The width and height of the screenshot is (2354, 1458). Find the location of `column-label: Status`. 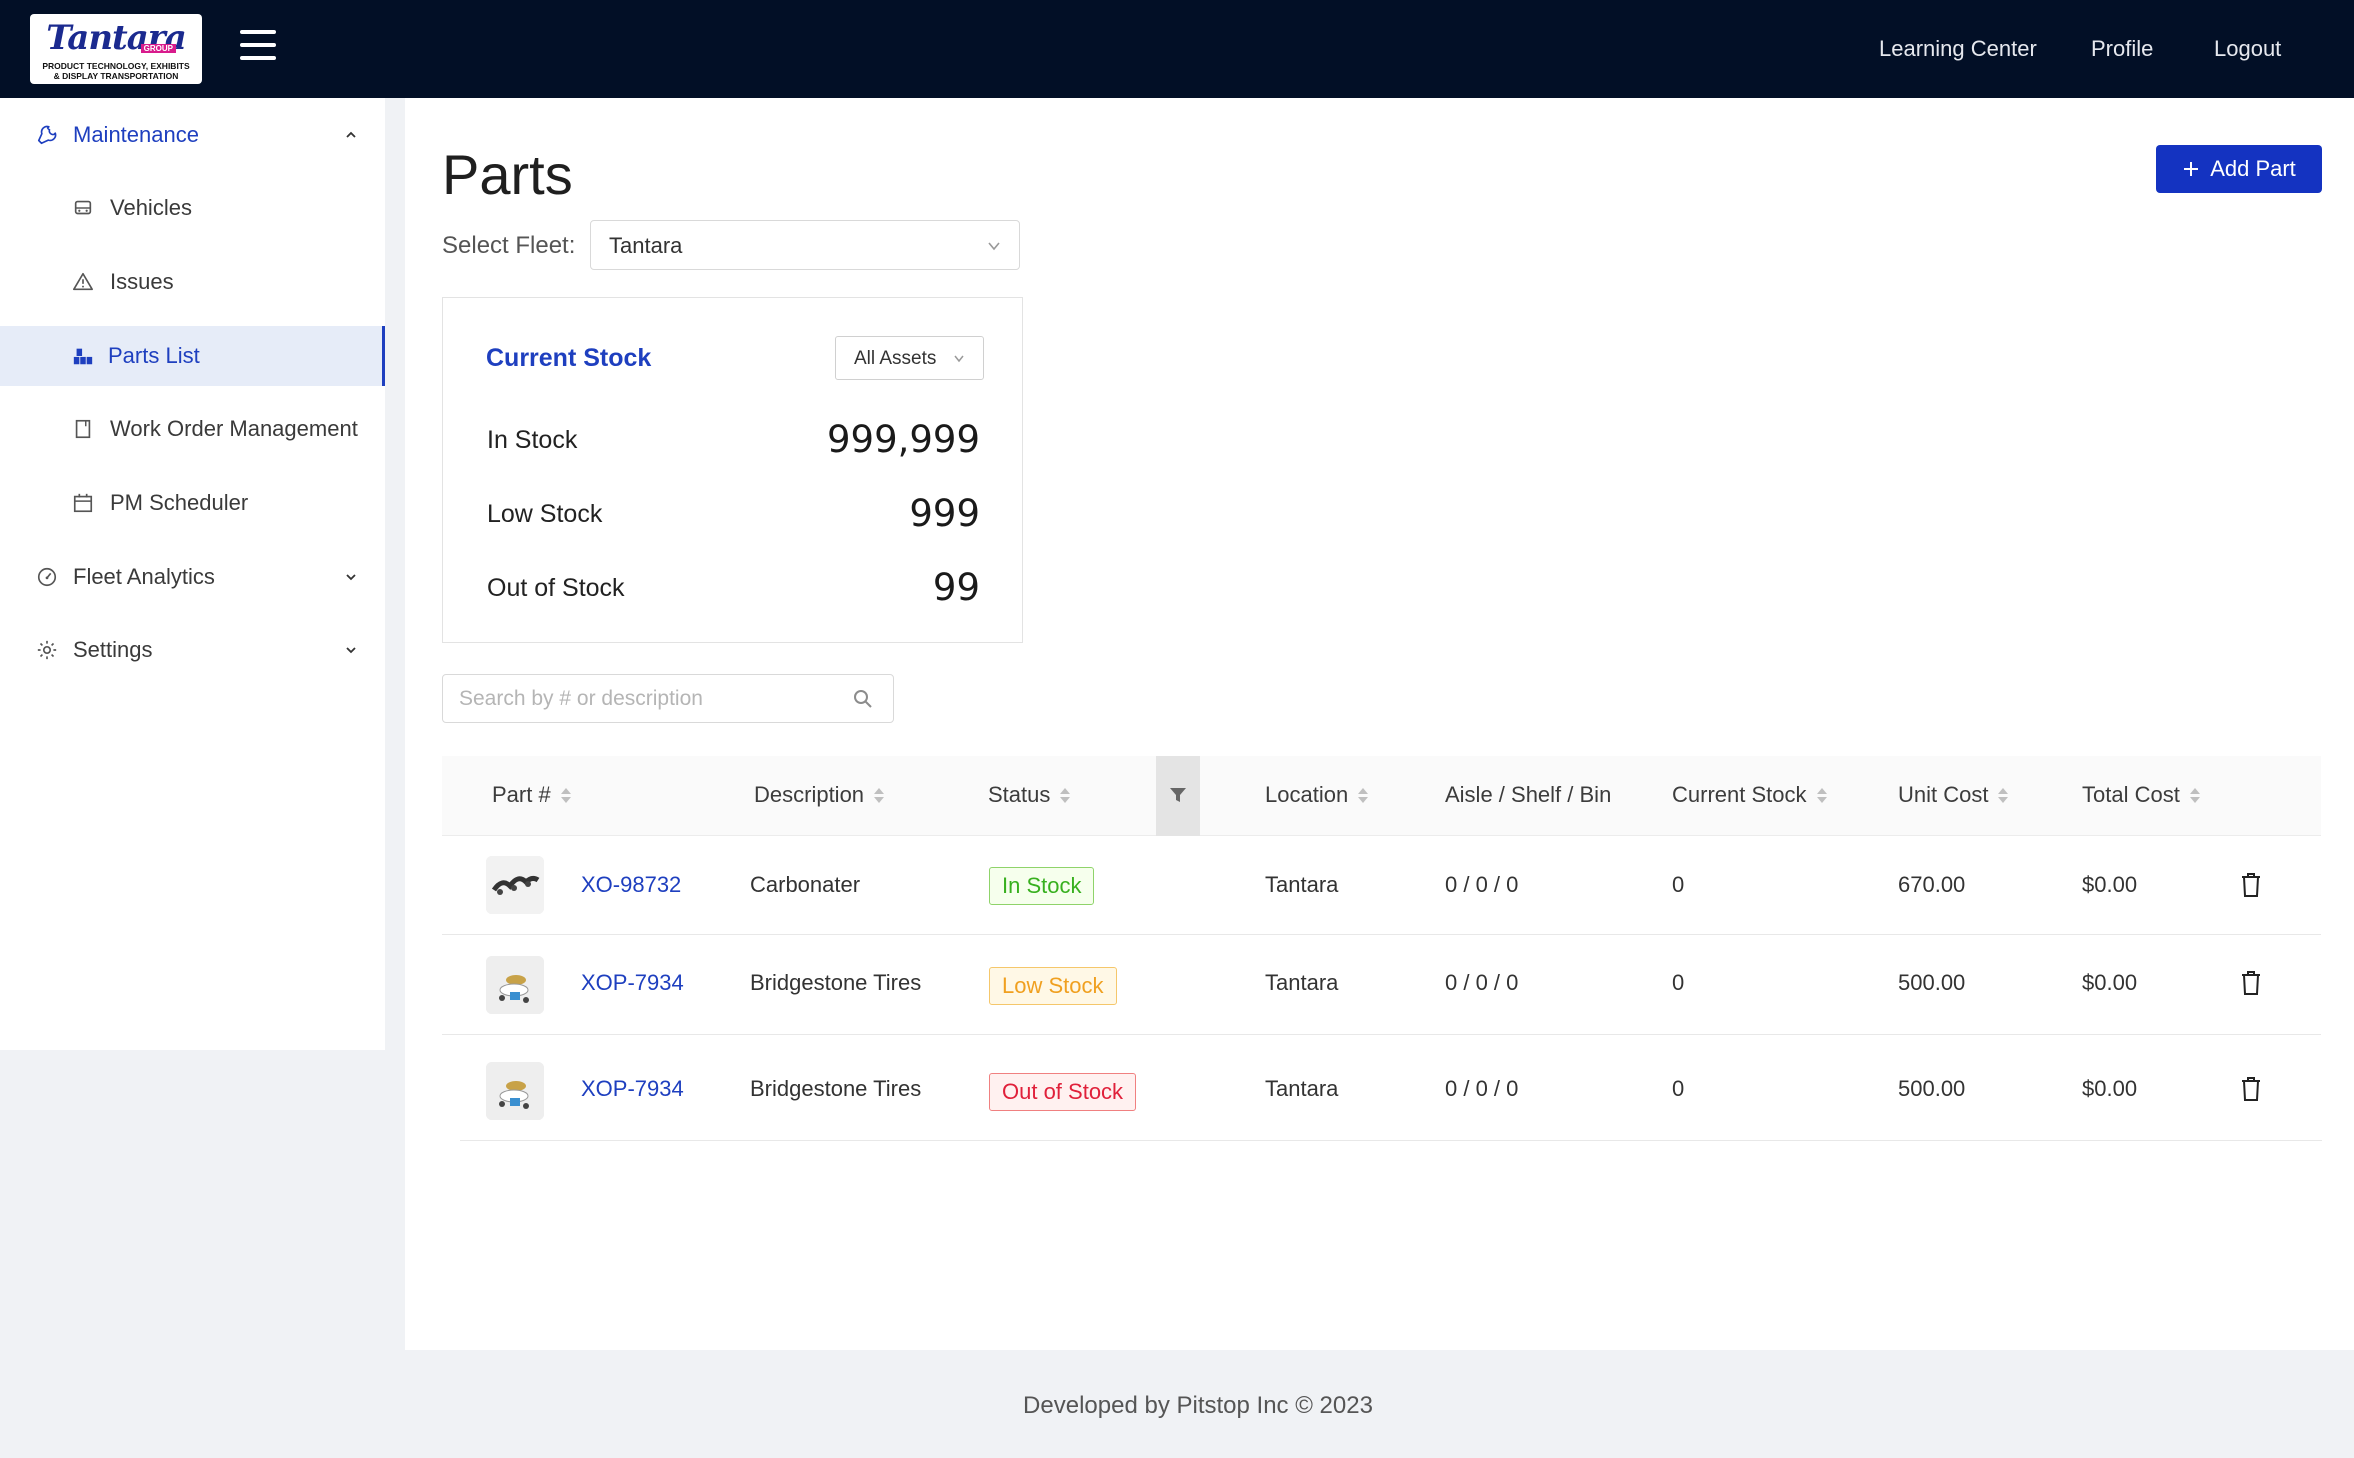

column-label: Status is located at coordinates (1019, 794).